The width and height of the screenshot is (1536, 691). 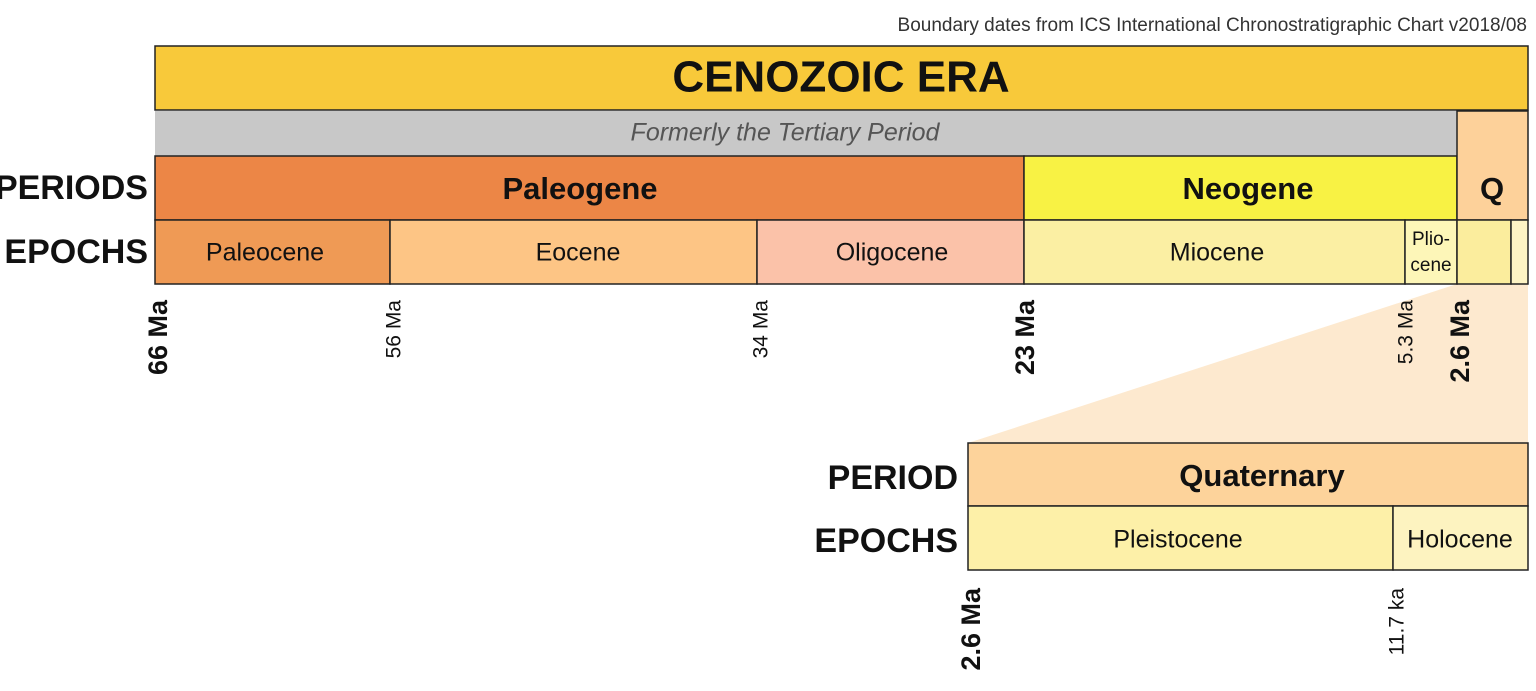 I want to click on inset-epoch-label: Holocene, so click(x=1460, y=540).